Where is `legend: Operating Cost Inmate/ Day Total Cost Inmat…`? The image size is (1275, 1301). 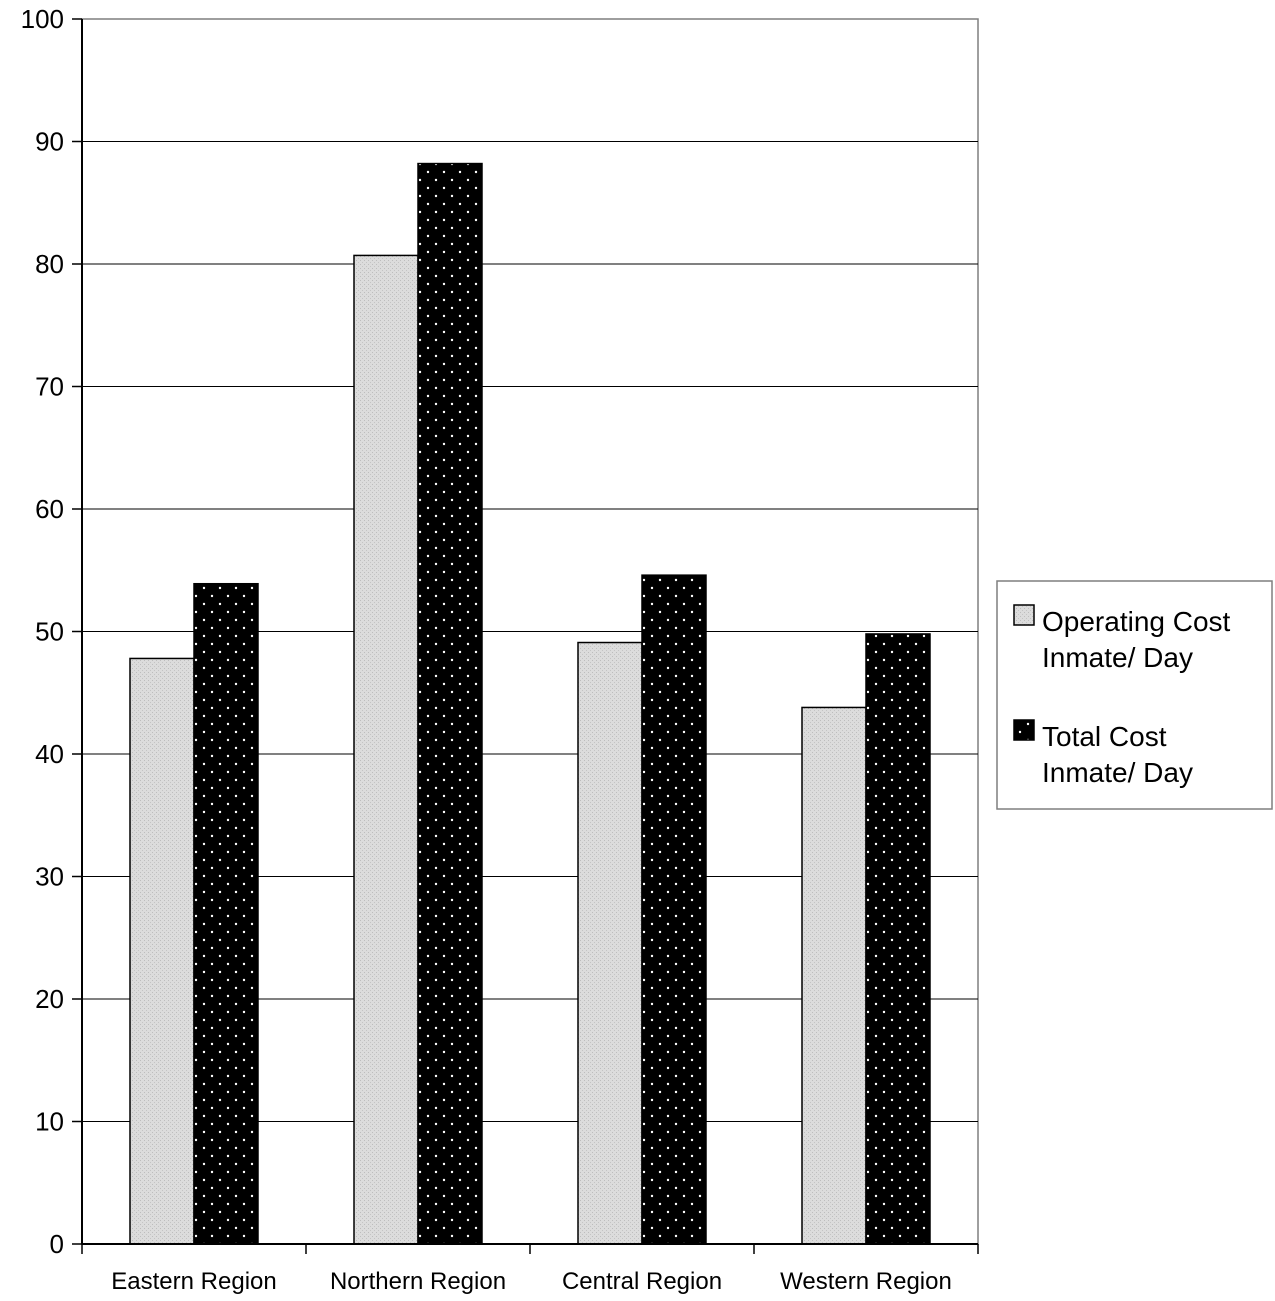
legend: Operating Cost Inmate/ Day Total Cost Inmat… is located at coordinates (1134, 695).